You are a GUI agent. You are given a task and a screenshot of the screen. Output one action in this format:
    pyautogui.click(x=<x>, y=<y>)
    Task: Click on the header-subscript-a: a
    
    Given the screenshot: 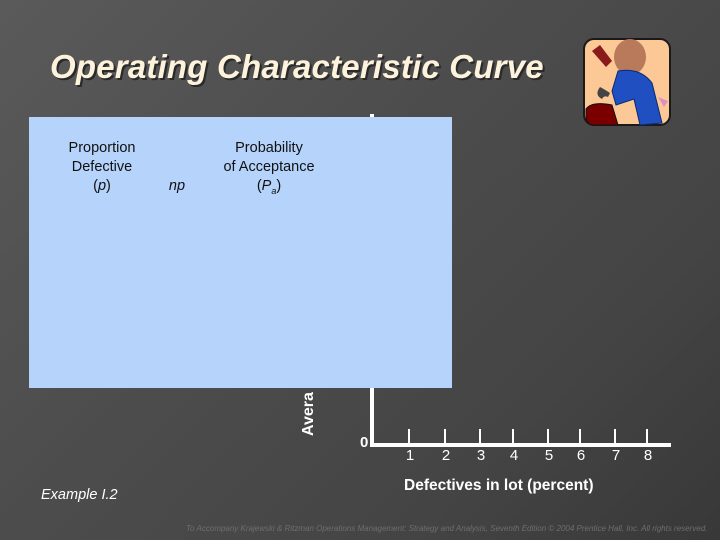 What is the action you would take?
    pyautogui.click(x=274, y=190)
    